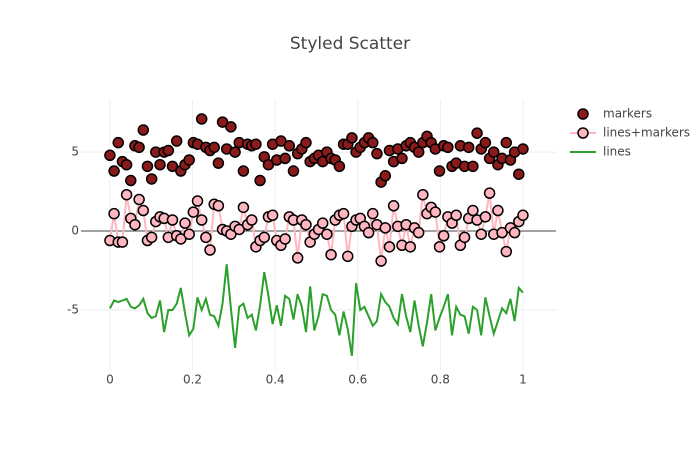  I want to click on x-tick-label: 1, so click(523, 380).